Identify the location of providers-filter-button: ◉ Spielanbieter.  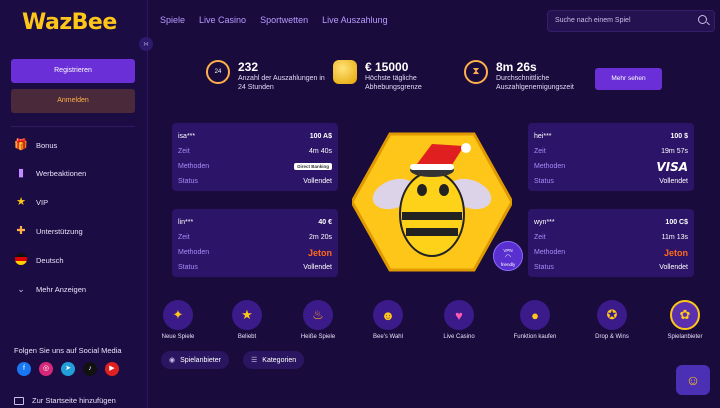
(195, 360).